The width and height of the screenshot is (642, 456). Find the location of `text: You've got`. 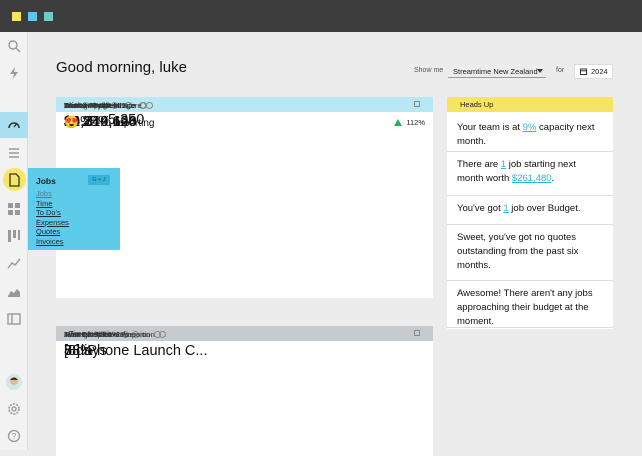

text: You've got is located at coordinates (480, 208).